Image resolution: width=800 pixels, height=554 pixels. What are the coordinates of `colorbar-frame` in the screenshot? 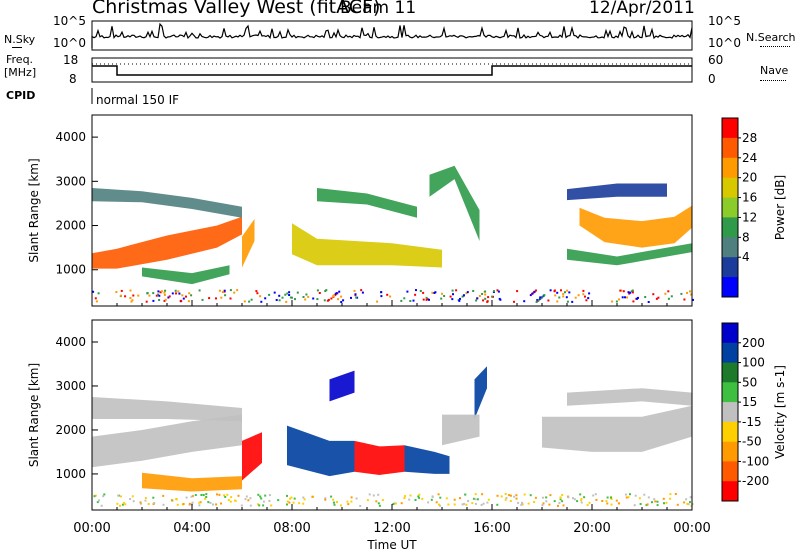 It's located at (730, 412).